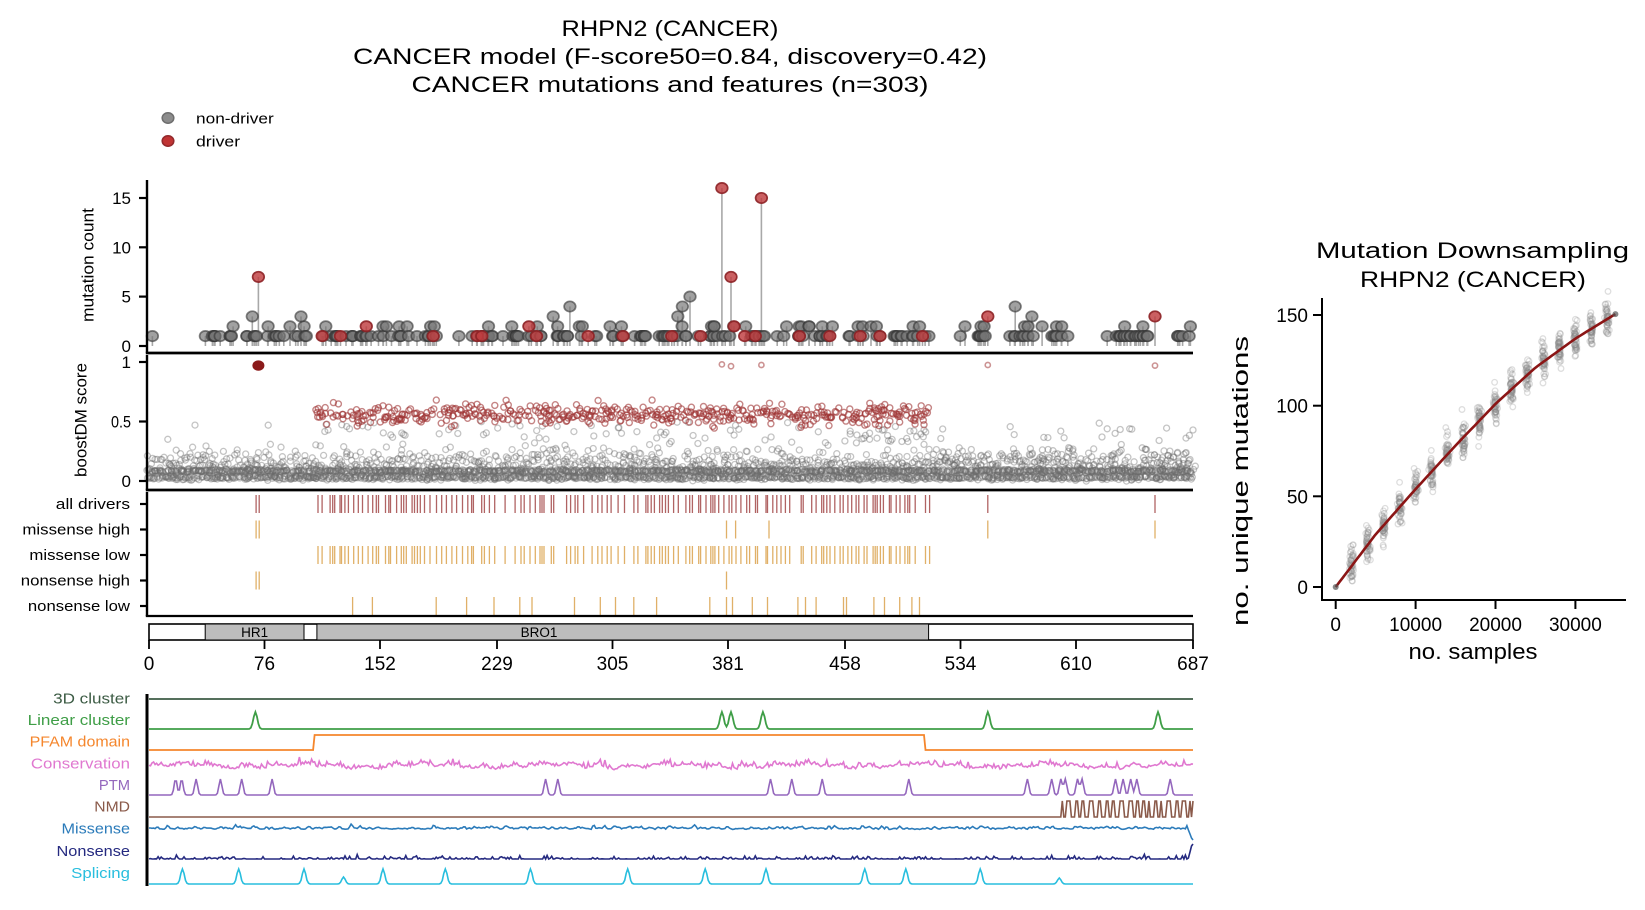  What do you see at coordinates (79, 720) in the screenshot?
I see `svg-text: Linear cluster` at bounding box center [79, 720].